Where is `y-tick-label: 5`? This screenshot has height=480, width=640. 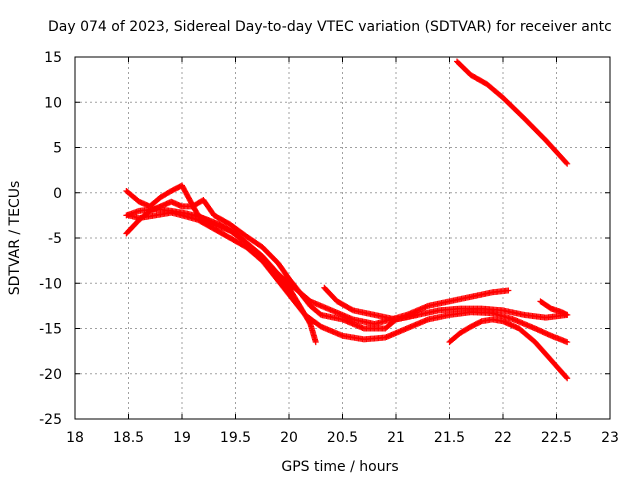
y-tick-label: 5 is located at coordinates (57, 149).